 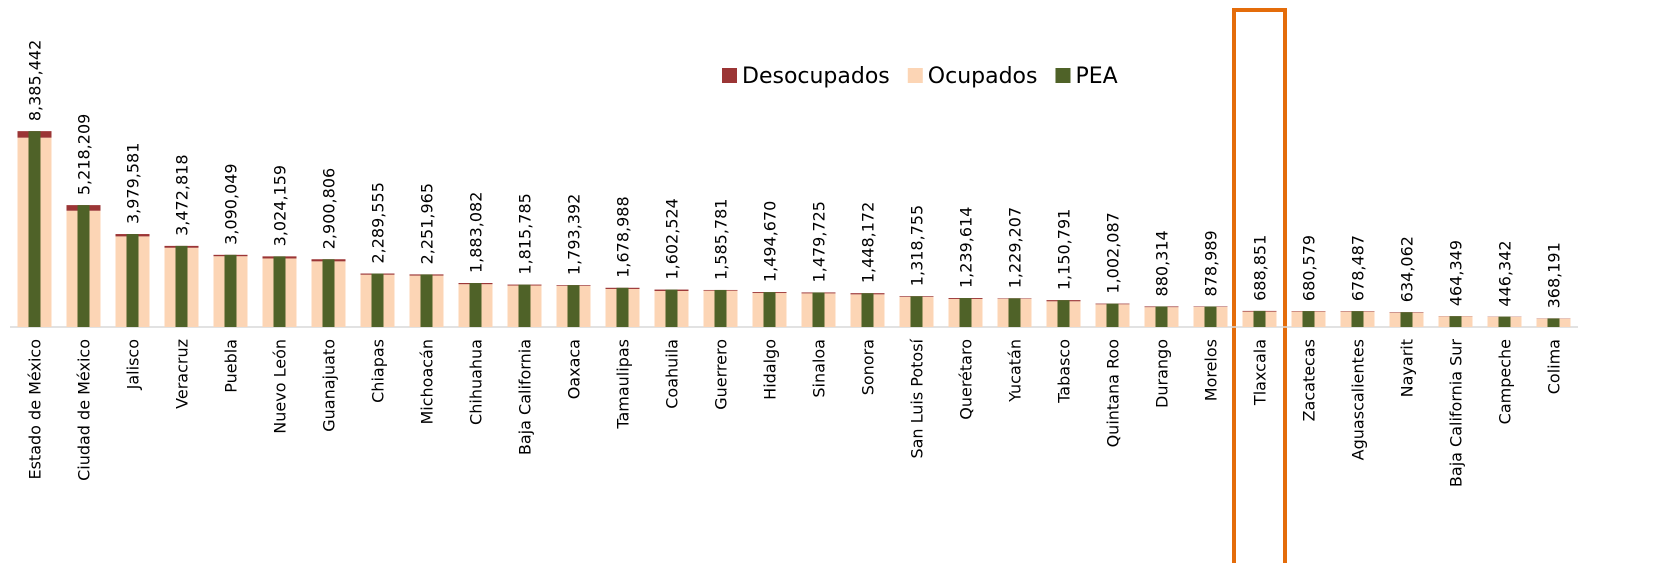 I want to click on x-tick-label: Aguascalientes, so click(x=1358, y=399).